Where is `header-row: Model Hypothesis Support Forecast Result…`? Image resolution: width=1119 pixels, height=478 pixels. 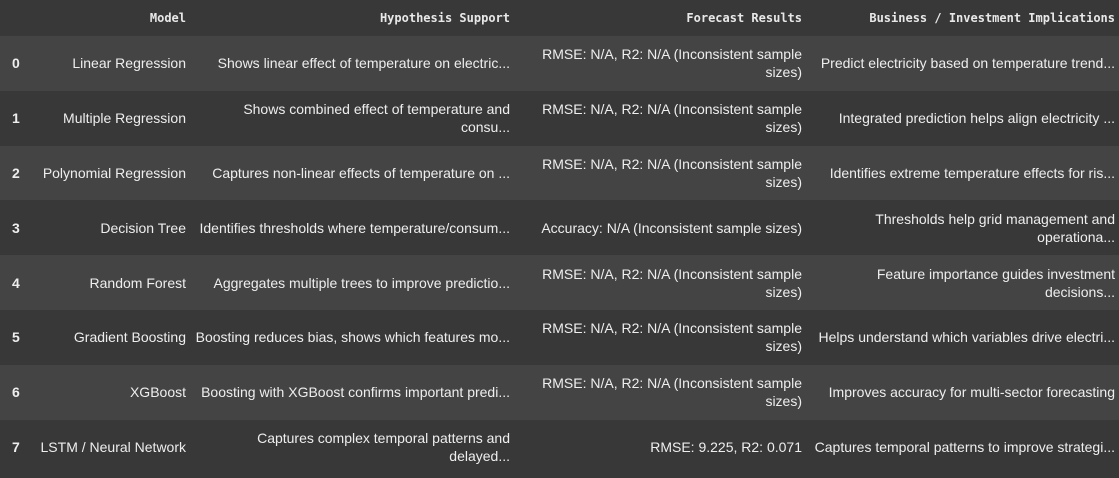 header-row: Model Hypothesis Support Forecast Result… is located at coordinates (559, 18).